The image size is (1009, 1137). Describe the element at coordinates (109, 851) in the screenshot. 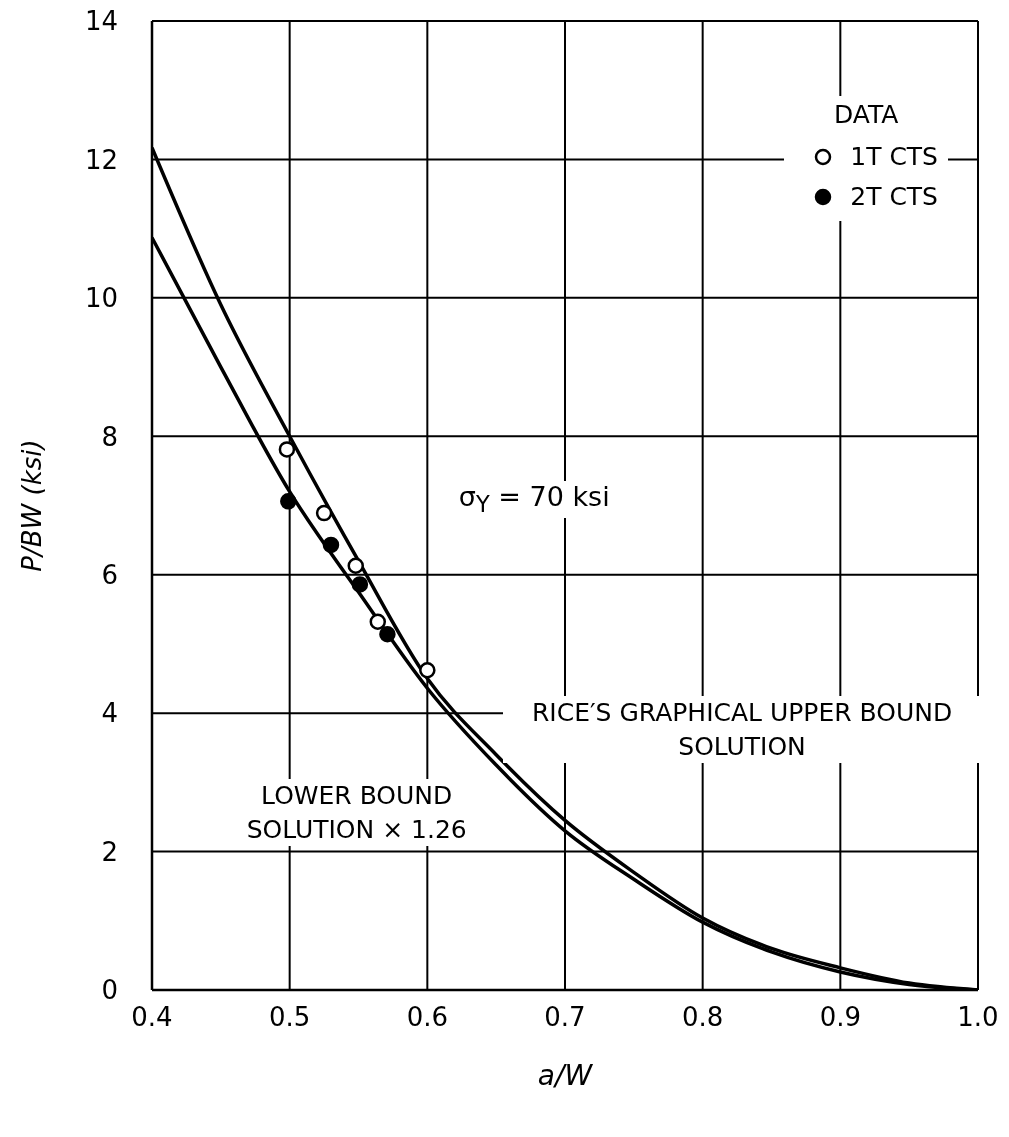

I see `y-tick-label: 2` at that location.